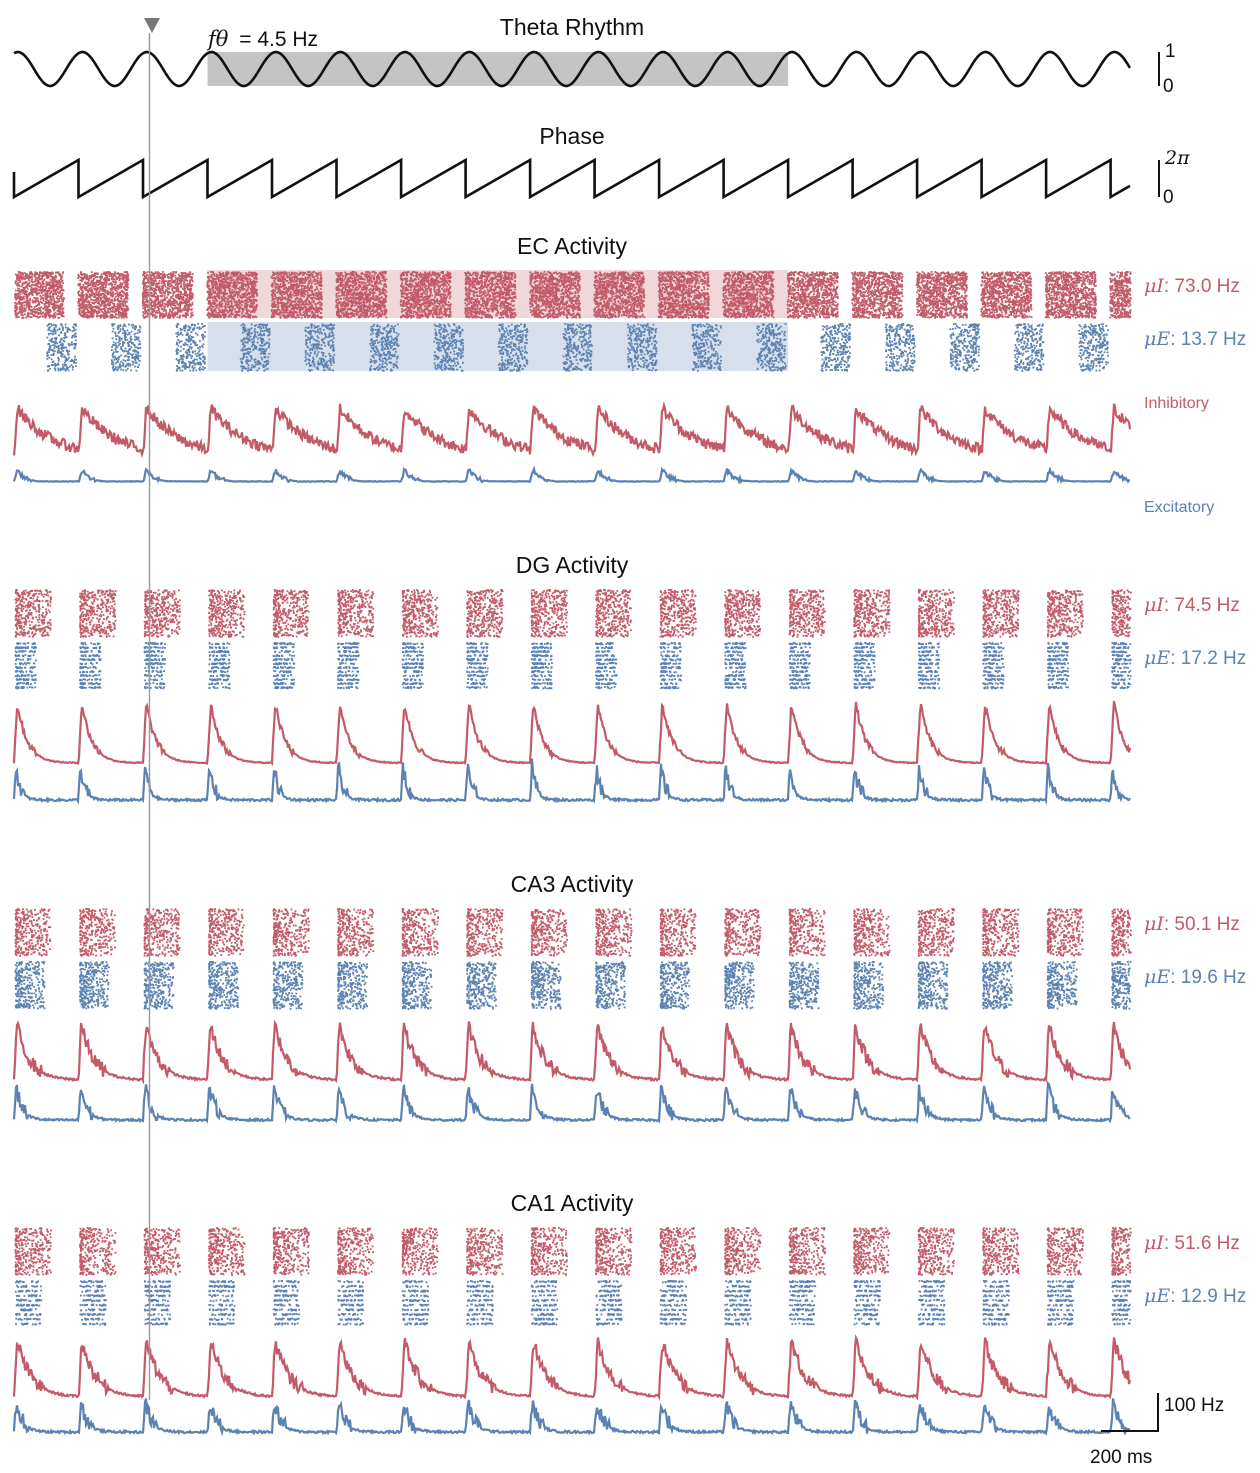 This screenshot has width=1260, height=1473. What do you see at coordinates (1202, 924) in the screenshot?
I see `ca3-inhibitory-rate-value: : 50.1 Hz` at bounding box center [1202, 924].